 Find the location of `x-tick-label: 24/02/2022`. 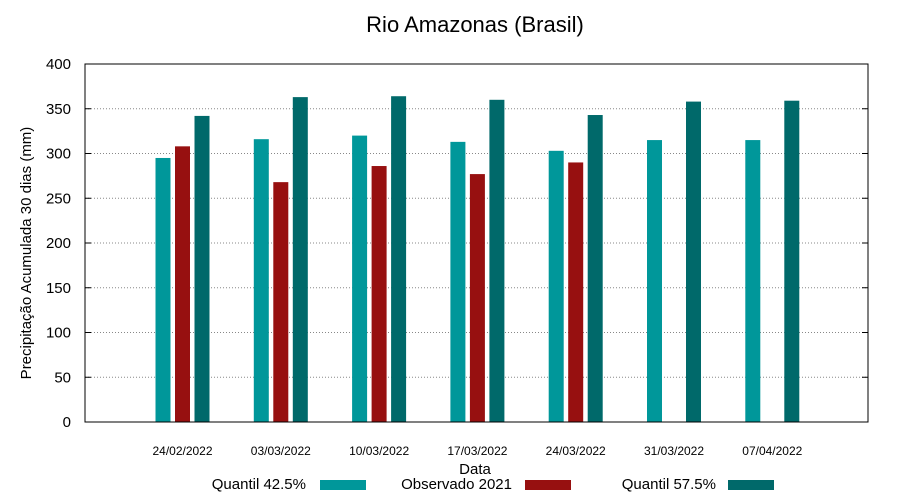

x-tick-label: 24/02/2022 is located at coordinates (182, 451).